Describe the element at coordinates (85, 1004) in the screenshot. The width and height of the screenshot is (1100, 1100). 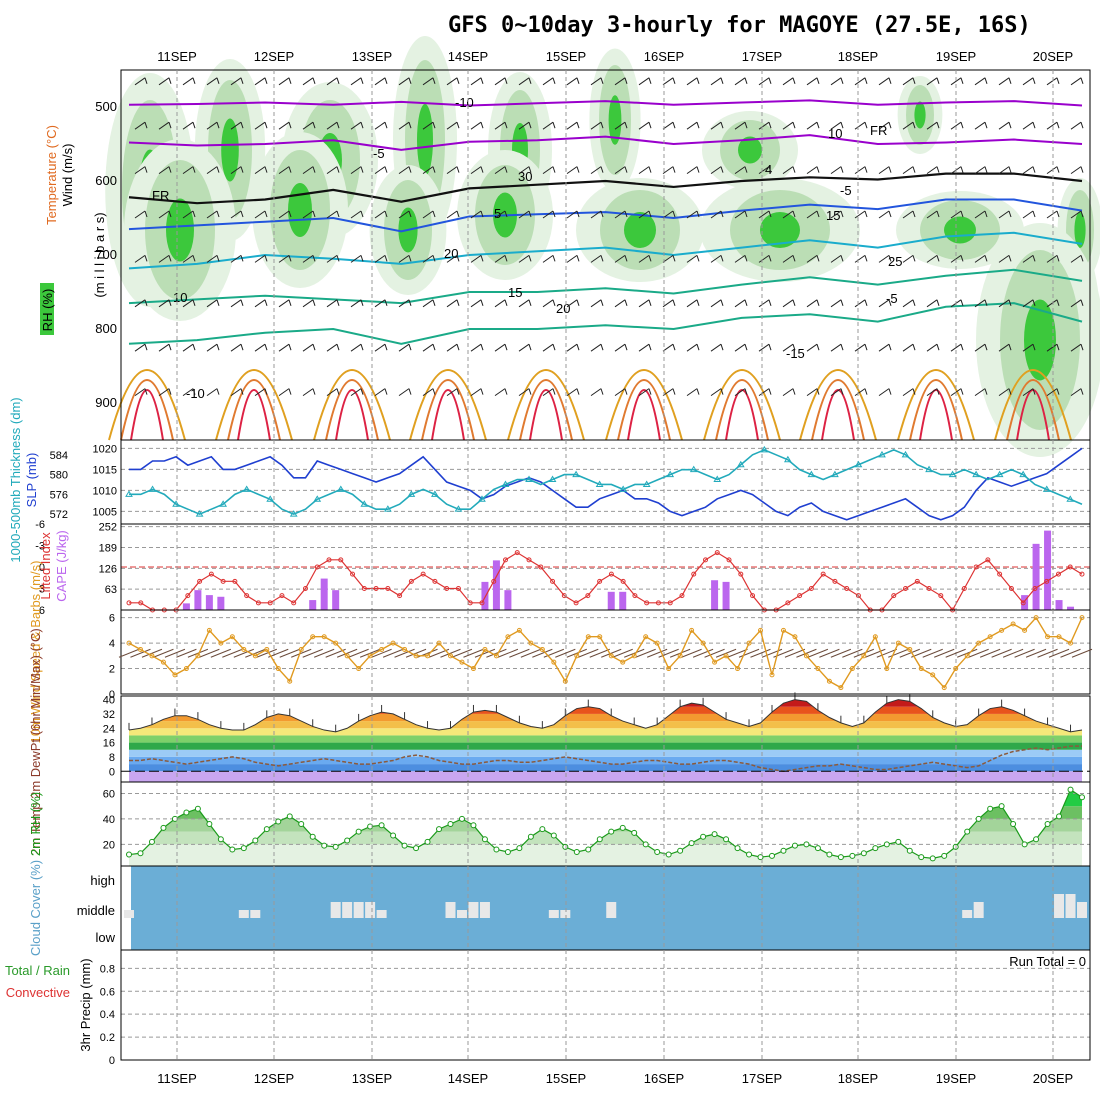
I see `y-axis-label: 3hr Precip (mm)` at that location.